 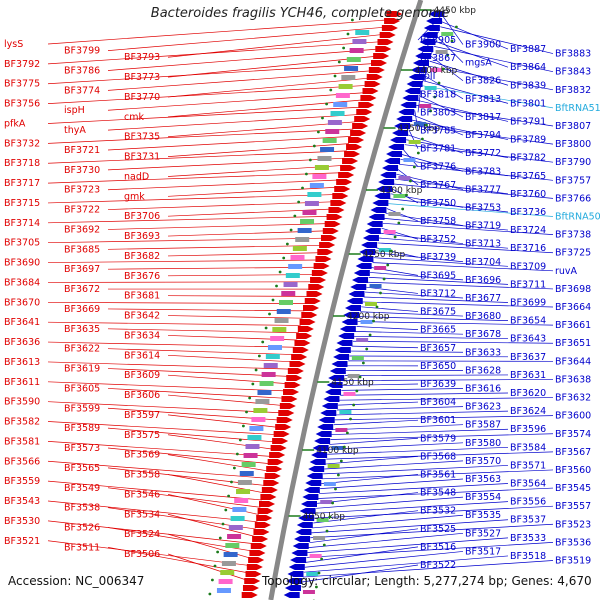 I want to click on gene-label-left: BF3524, so click(x=142, y=534).